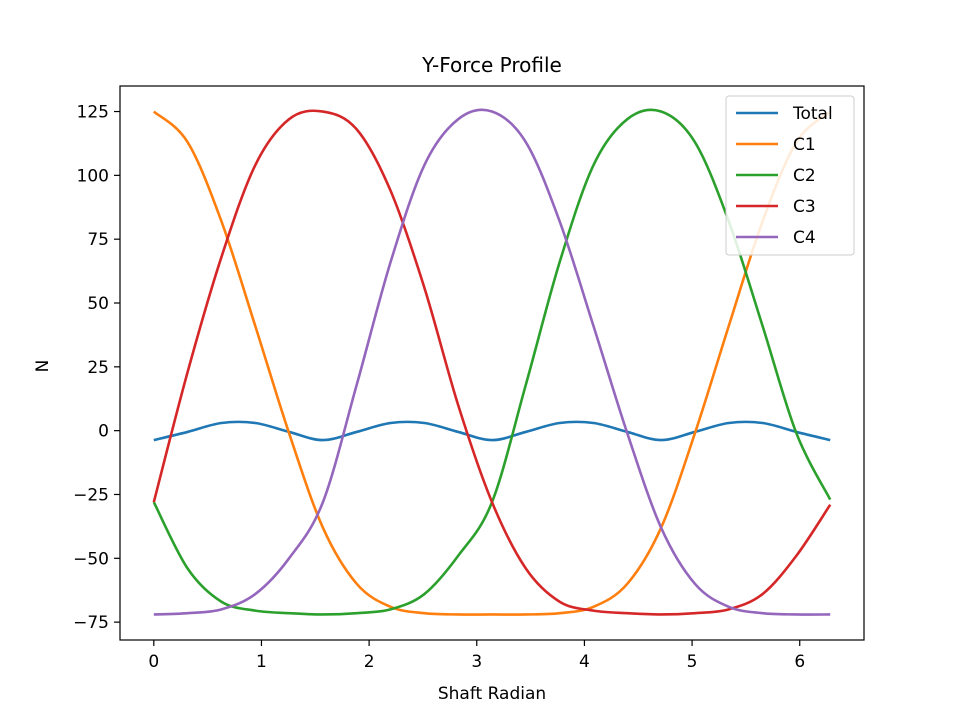  Describe the element at coordinates (584, 662) in the screenshot. I see `x-tick-label: 4` at that location.